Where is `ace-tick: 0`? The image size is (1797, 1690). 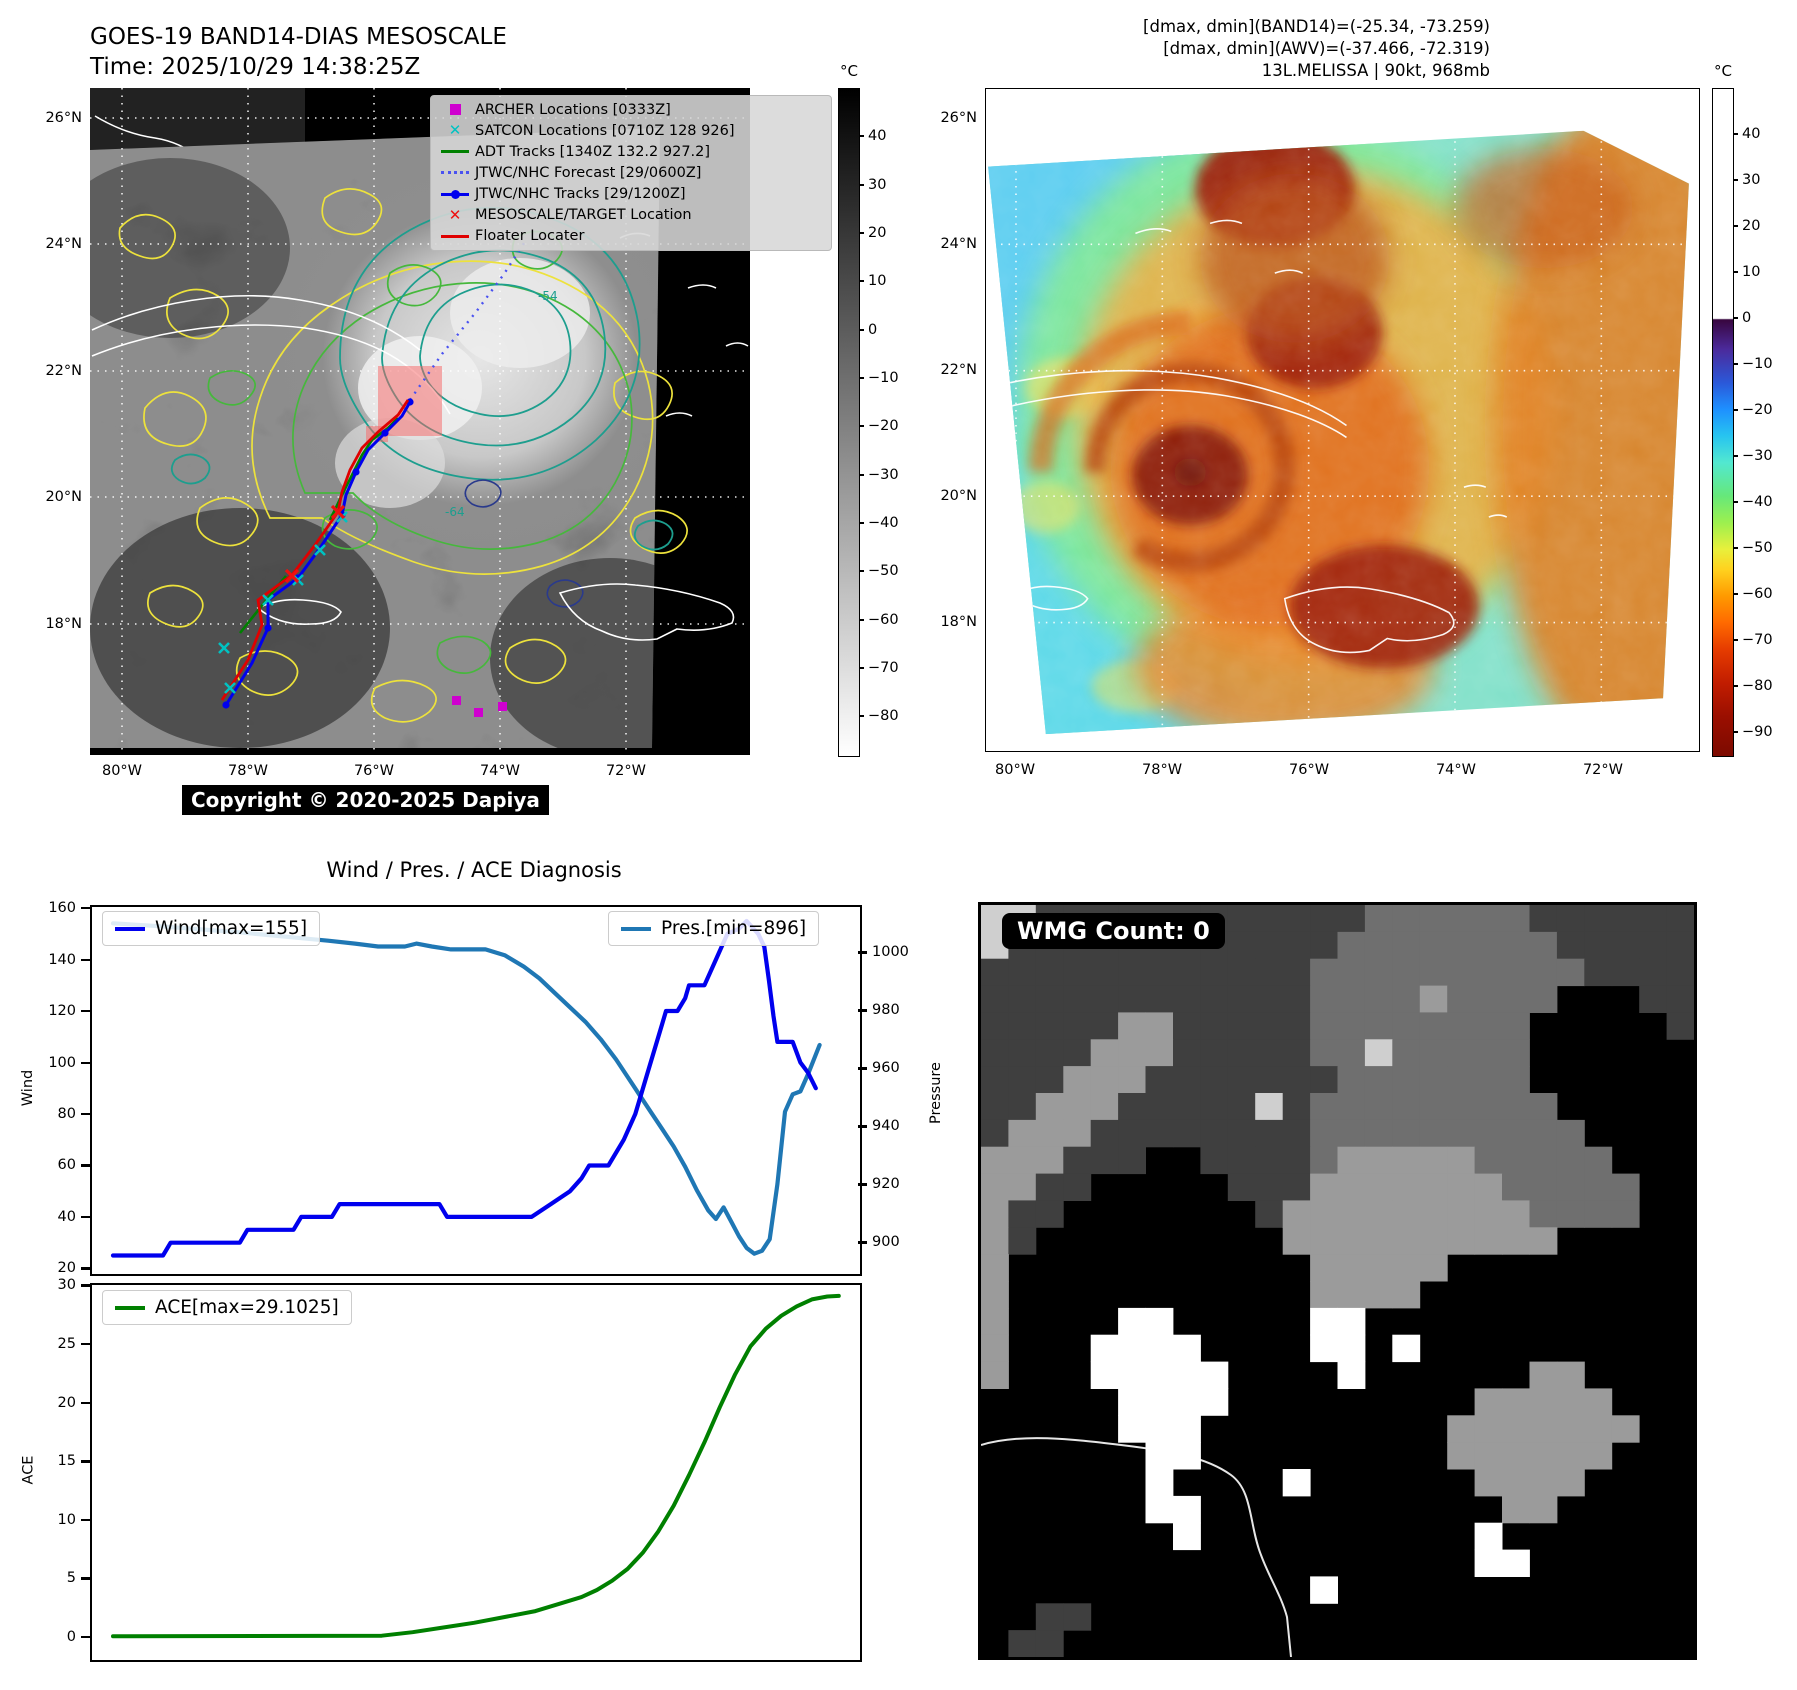
ace-tick: 0 is located at coordinates (71, 1636).